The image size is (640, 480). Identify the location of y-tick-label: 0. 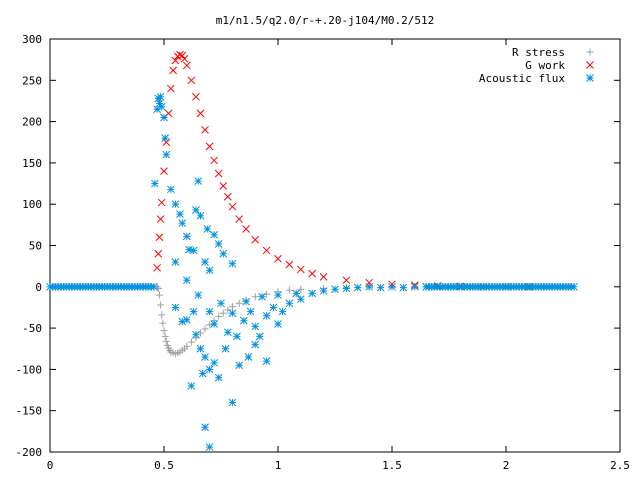
(38, 287).